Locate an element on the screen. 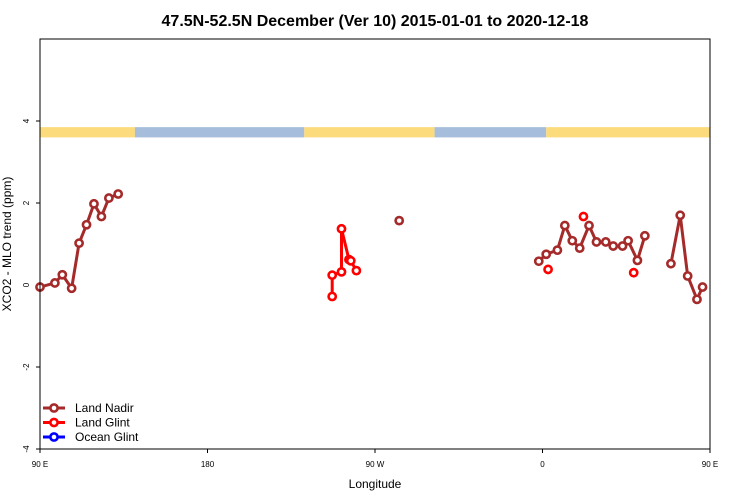  x-tick-label: 0 is located at coordinates (542, 464).